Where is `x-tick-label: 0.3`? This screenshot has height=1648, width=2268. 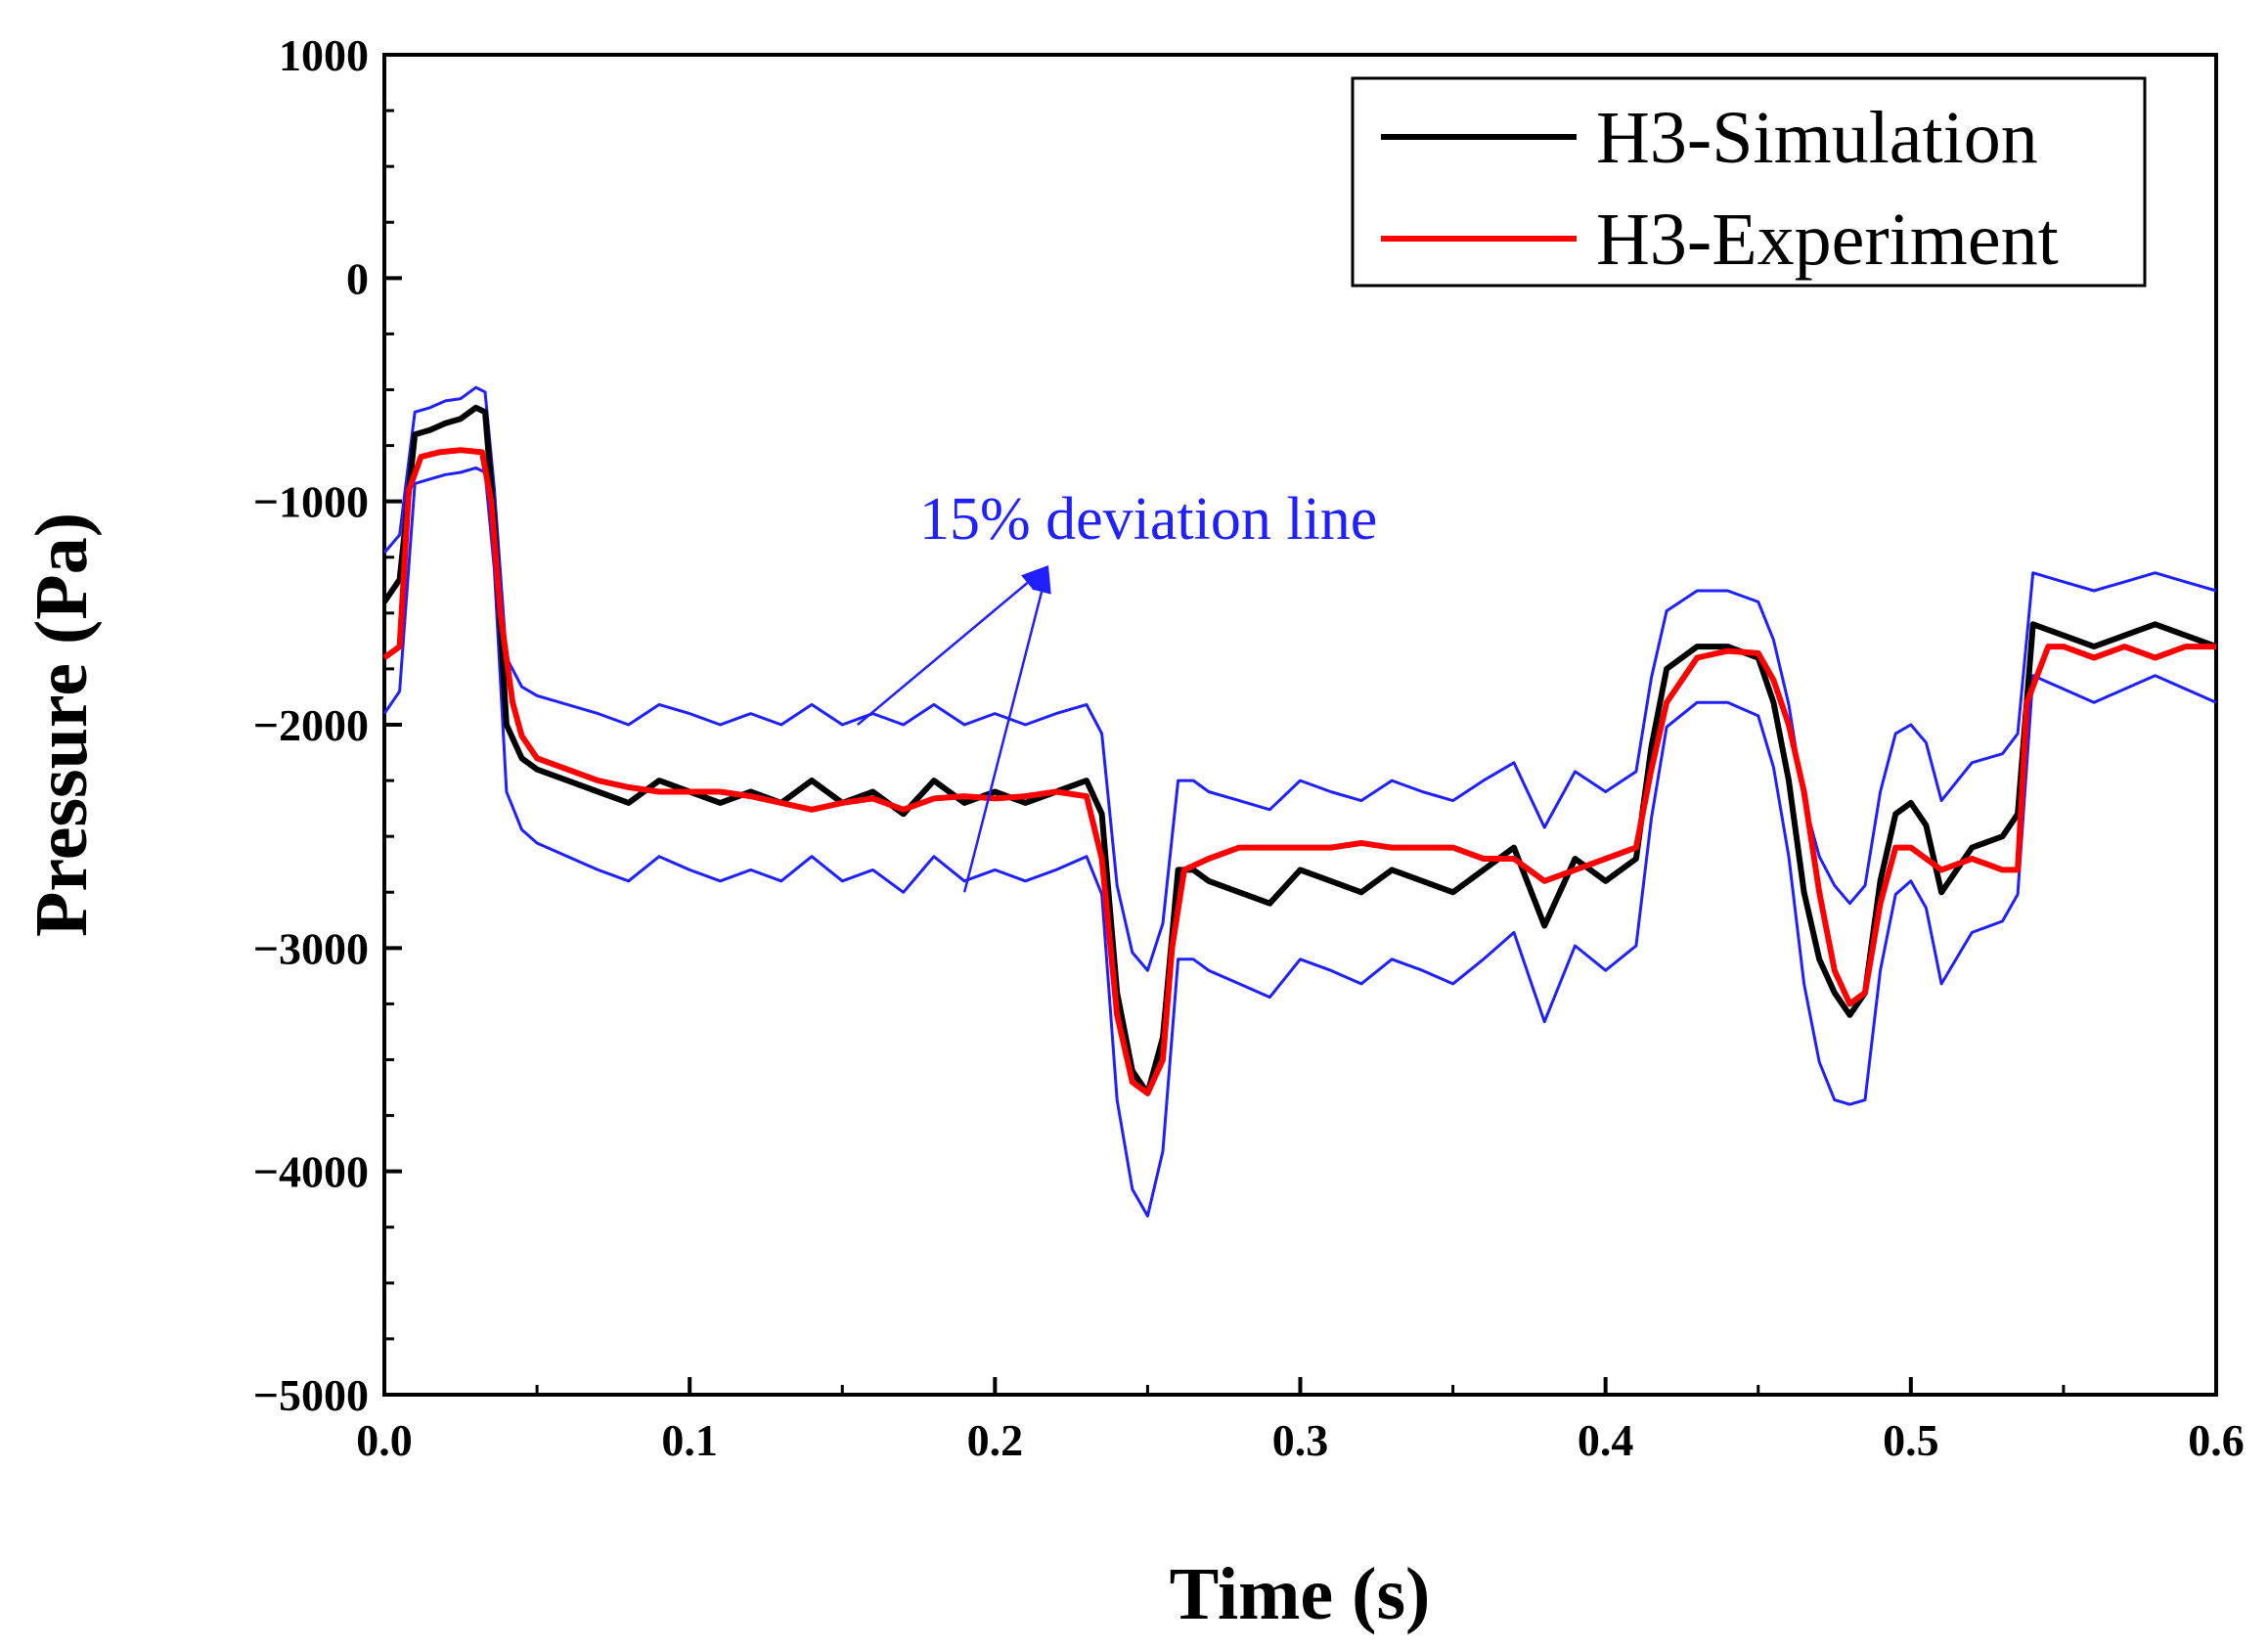
x-tick-label: 0.3 is located at coordinates (1301, 1440).